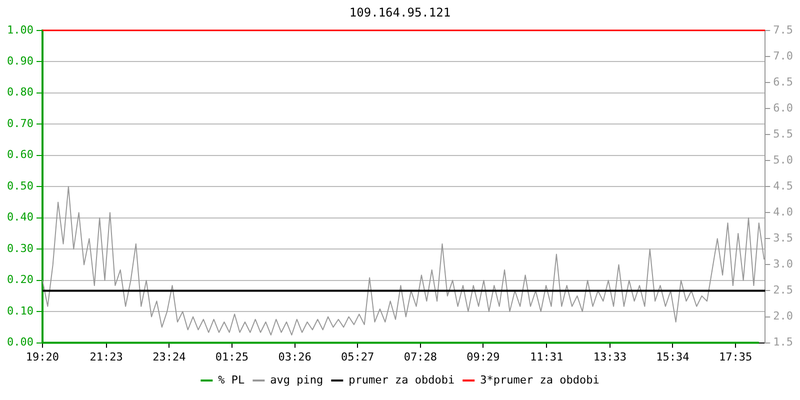 This screenshot has width=800, height=400. I want to click on y2-tick-label: 2.5, so click(783, 290).